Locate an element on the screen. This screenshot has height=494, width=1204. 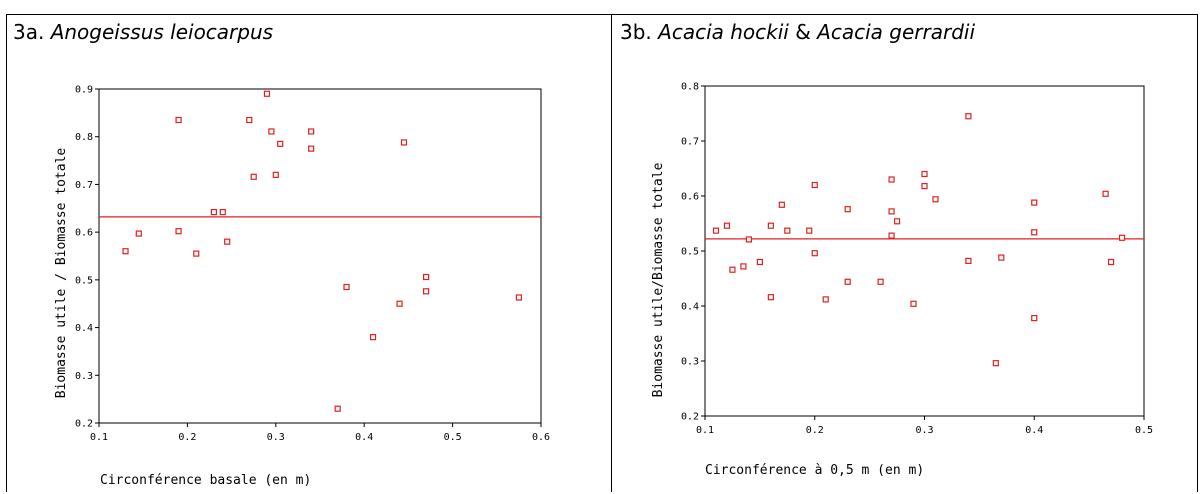
panel-a-y-tick-label: 0.3 is located at coordinates (84, 376).